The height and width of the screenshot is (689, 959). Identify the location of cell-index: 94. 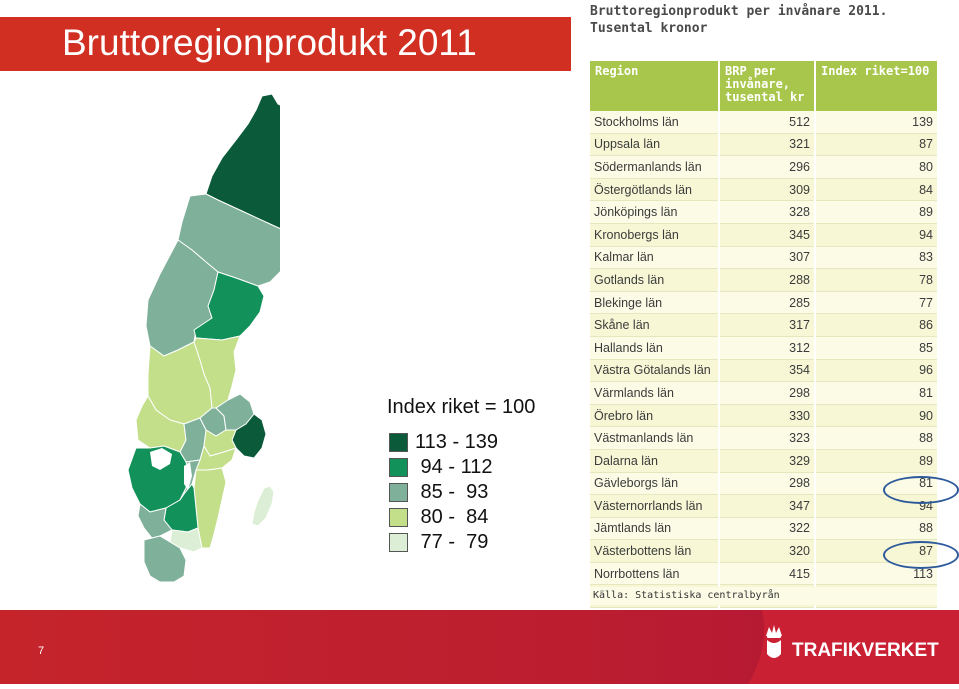
(876, 235).